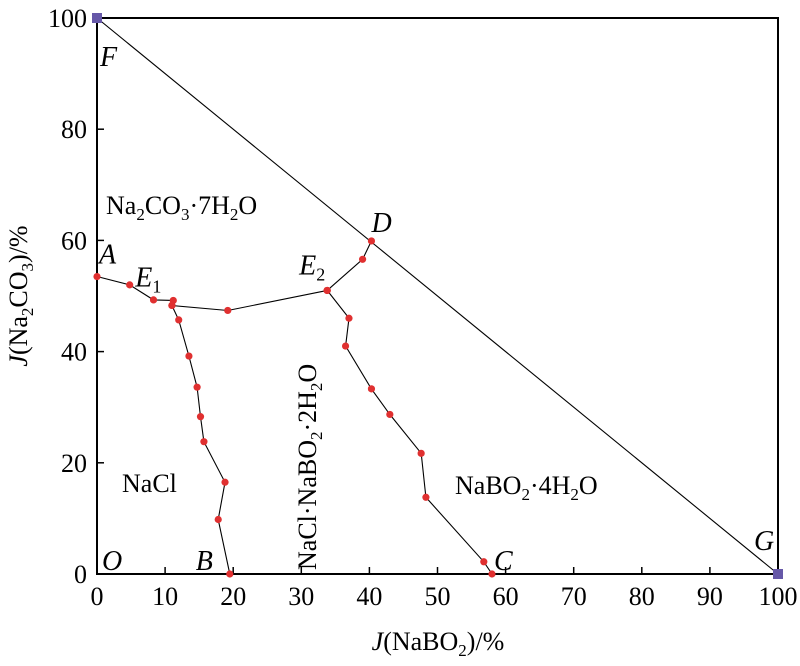 The image size is (800, 666). I want to click on point-label-e2: E2, so click(311, 267).